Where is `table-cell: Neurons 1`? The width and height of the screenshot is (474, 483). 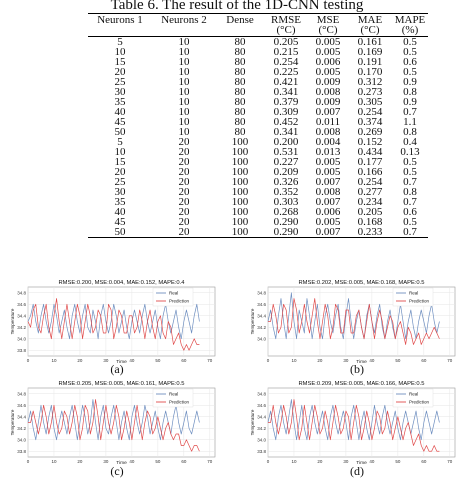
table-cell: Neurons 1 is located at coordinates (120, 19).